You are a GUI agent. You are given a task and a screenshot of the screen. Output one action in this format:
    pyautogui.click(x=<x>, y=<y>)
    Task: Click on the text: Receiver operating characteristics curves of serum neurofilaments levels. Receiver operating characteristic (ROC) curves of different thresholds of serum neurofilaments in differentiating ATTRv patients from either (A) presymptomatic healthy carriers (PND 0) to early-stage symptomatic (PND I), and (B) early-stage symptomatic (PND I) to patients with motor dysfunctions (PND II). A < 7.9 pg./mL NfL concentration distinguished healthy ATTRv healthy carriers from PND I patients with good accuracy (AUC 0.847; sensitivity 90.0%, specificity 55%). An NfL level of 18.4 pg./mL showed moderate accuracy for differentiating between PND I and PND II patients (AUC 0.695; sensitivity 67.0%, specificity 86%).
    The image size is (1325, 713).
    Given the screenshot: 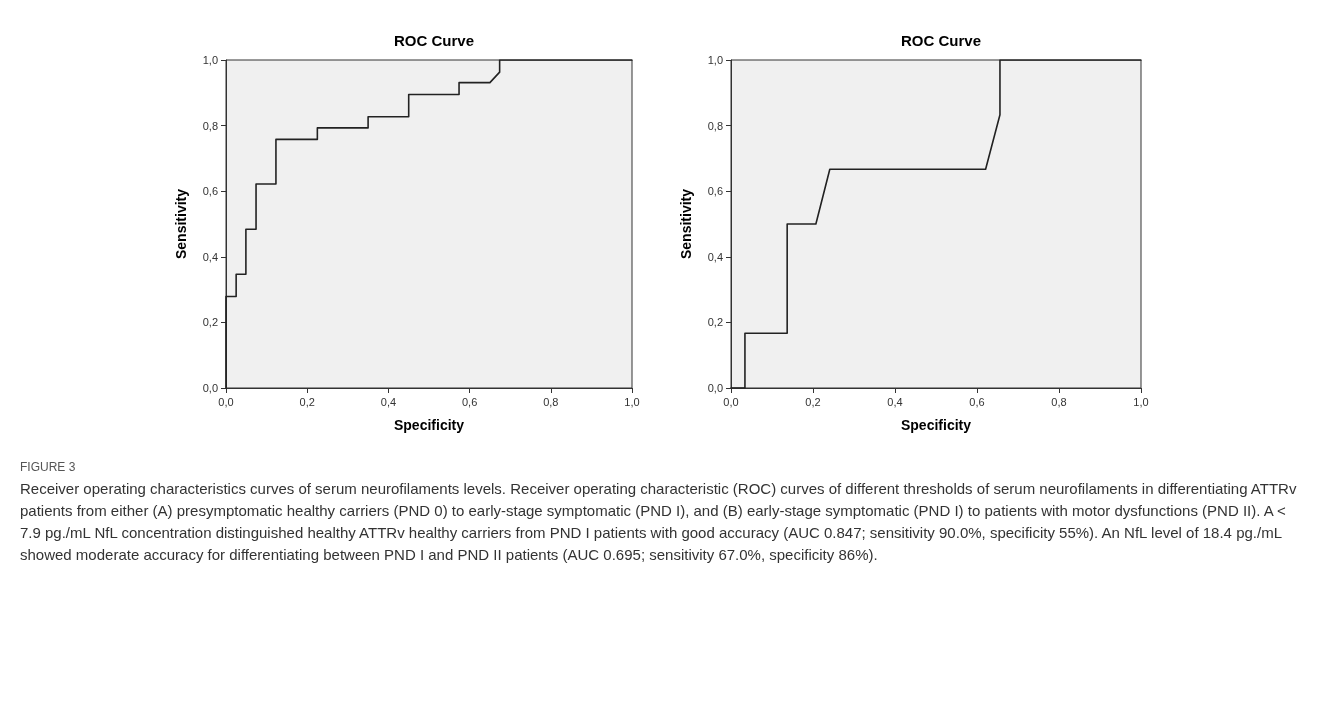 What is the action you would take?
    pyautogui.click(x=659, y=522)
    